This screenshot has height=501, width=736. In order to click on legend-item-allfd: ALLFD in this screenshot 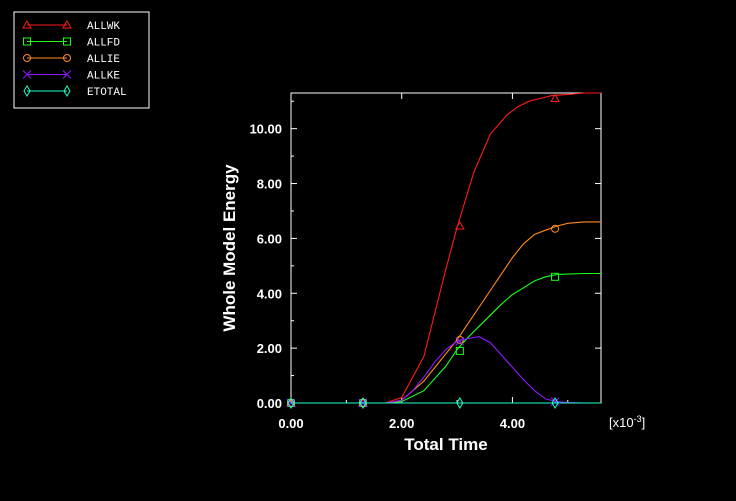, I will do `click(71, 43)`.